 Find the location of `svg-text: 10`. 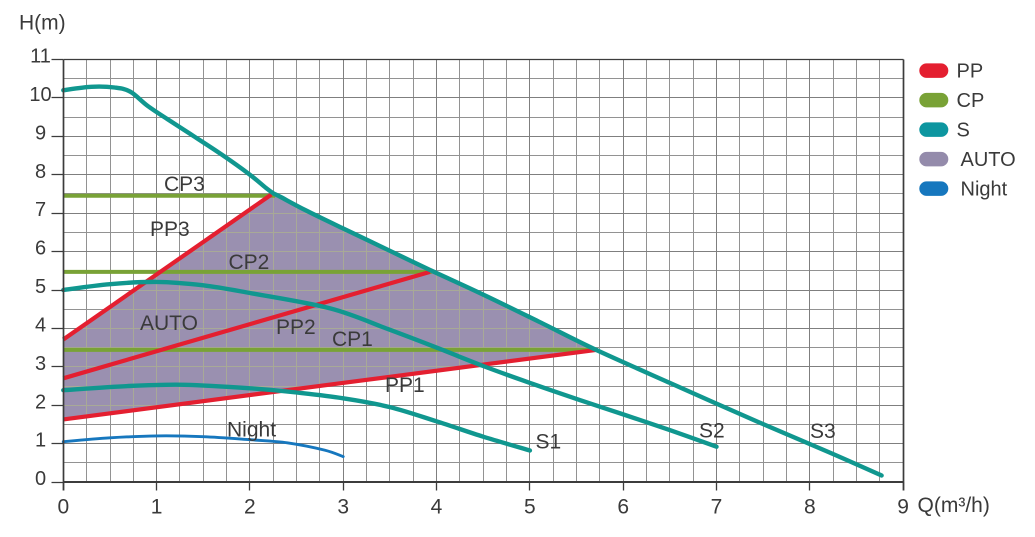

svg-text: 10 is located at coordinates (40, 95).